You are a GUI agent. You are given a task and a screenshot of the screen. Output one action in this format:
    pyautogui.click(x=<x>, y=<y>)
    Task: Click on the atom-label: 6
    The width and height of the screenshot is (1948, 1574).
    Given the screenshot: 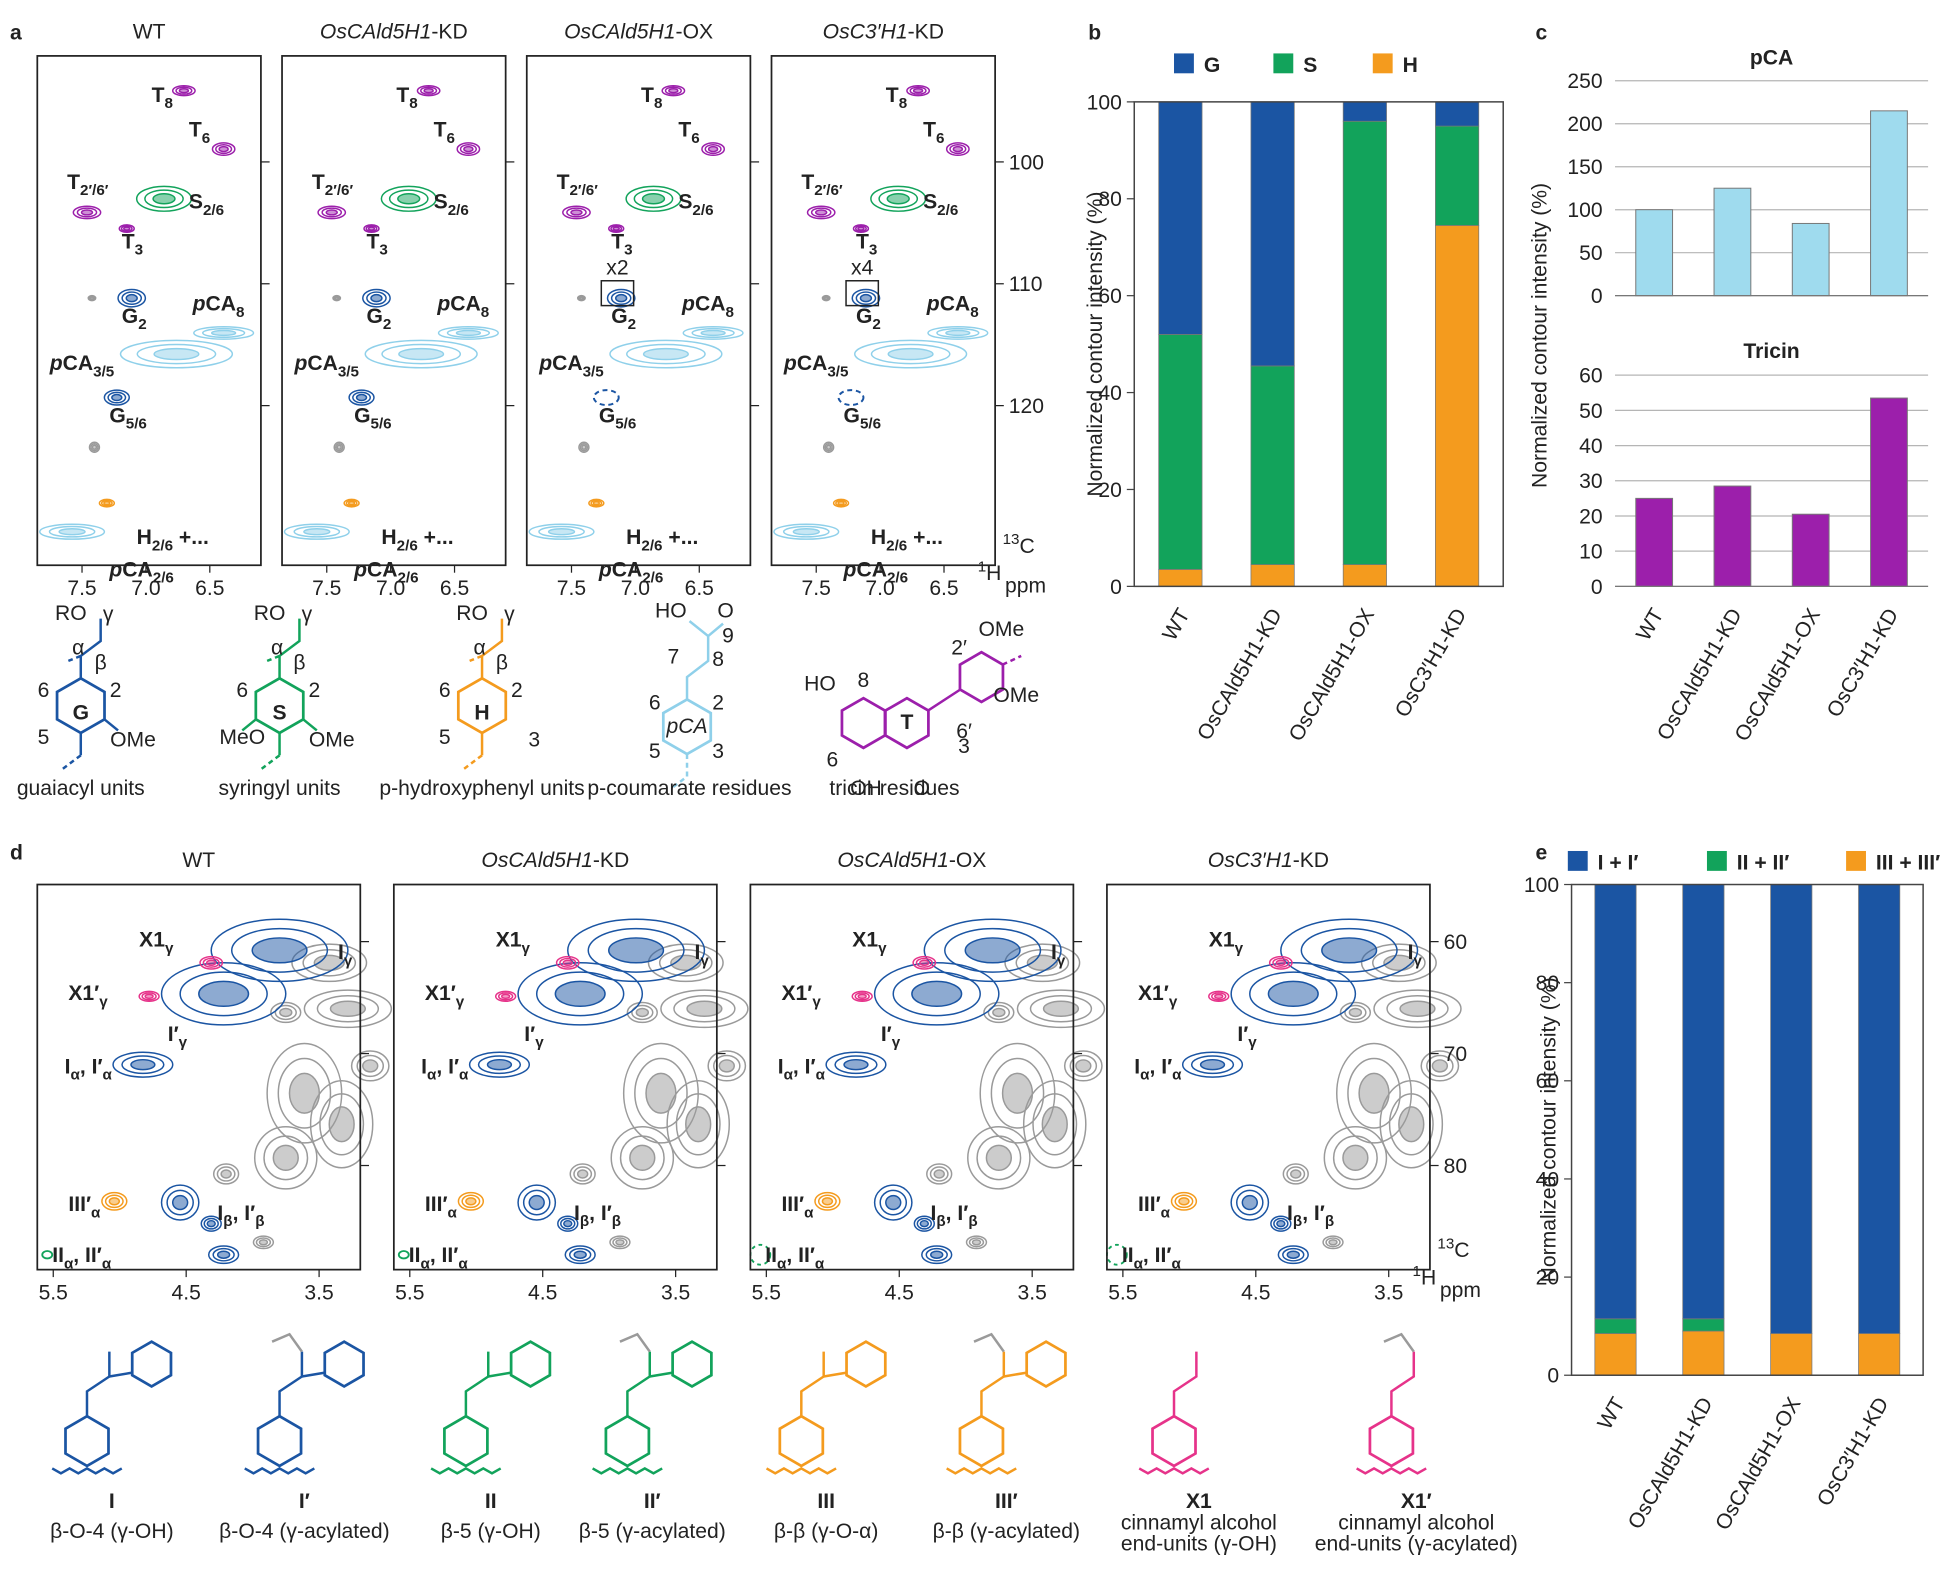 What is the action you would take?
    pyautogui.click(x=833, y=760)
    